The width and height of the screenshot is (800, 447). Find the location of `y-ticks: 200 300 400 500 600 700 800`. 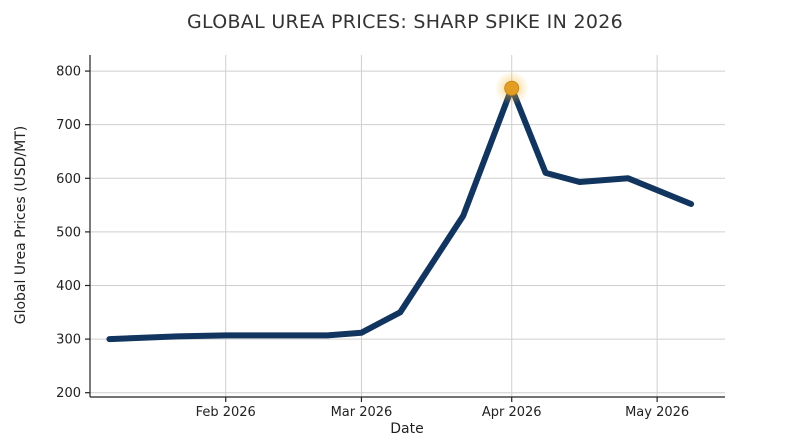

y-ticks: 200 300 400 500 600 700 800 is located at coordinates (73, 233).